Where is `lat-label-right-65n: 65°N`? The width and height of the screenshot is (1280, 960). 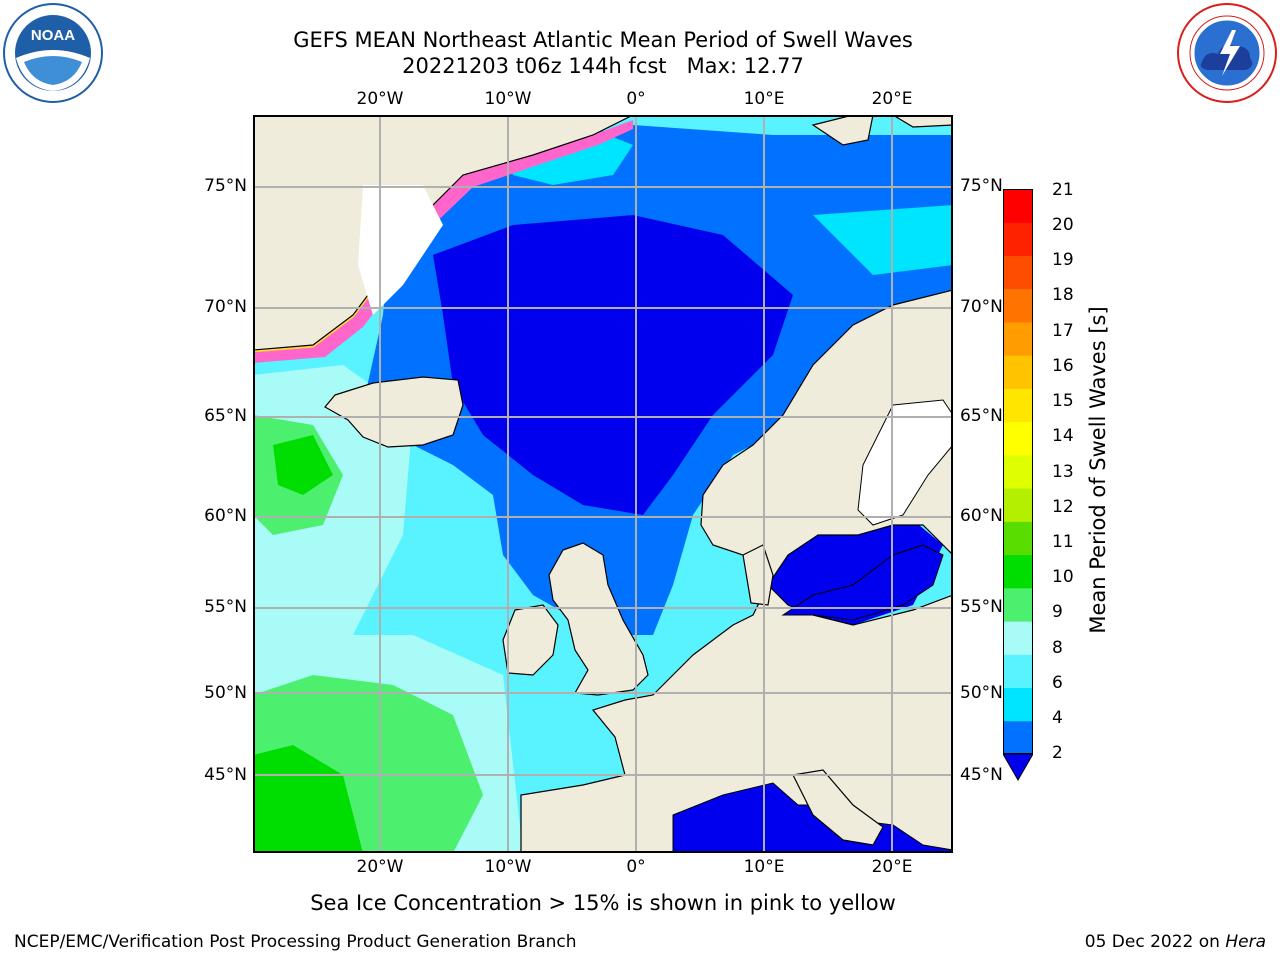 lat-label-right-65n: 65°N is located at coordinates (981, 416).